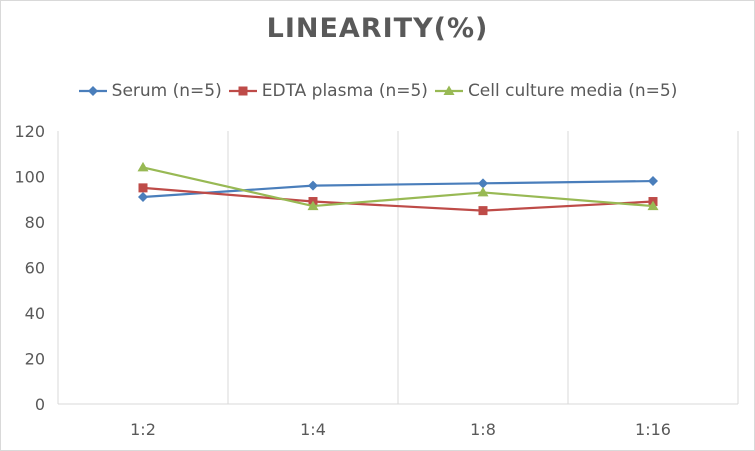 The height and width of the screenshot is (451, 755). What do you see at coordinates (143, 429) in the screenshot?
I see `x-tick-label: 1:2` at bounding box center [143, 429].